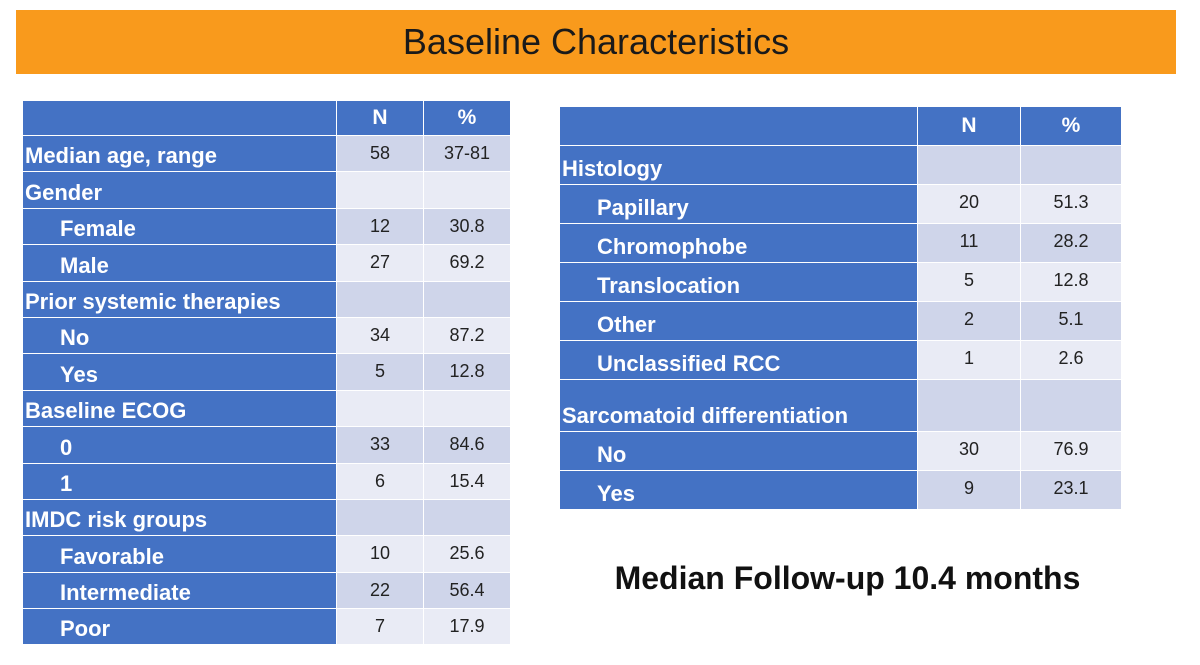  Describe the element at coordinates (738, 282) in the screenshot. I see `row-label: Translocation` at that location.